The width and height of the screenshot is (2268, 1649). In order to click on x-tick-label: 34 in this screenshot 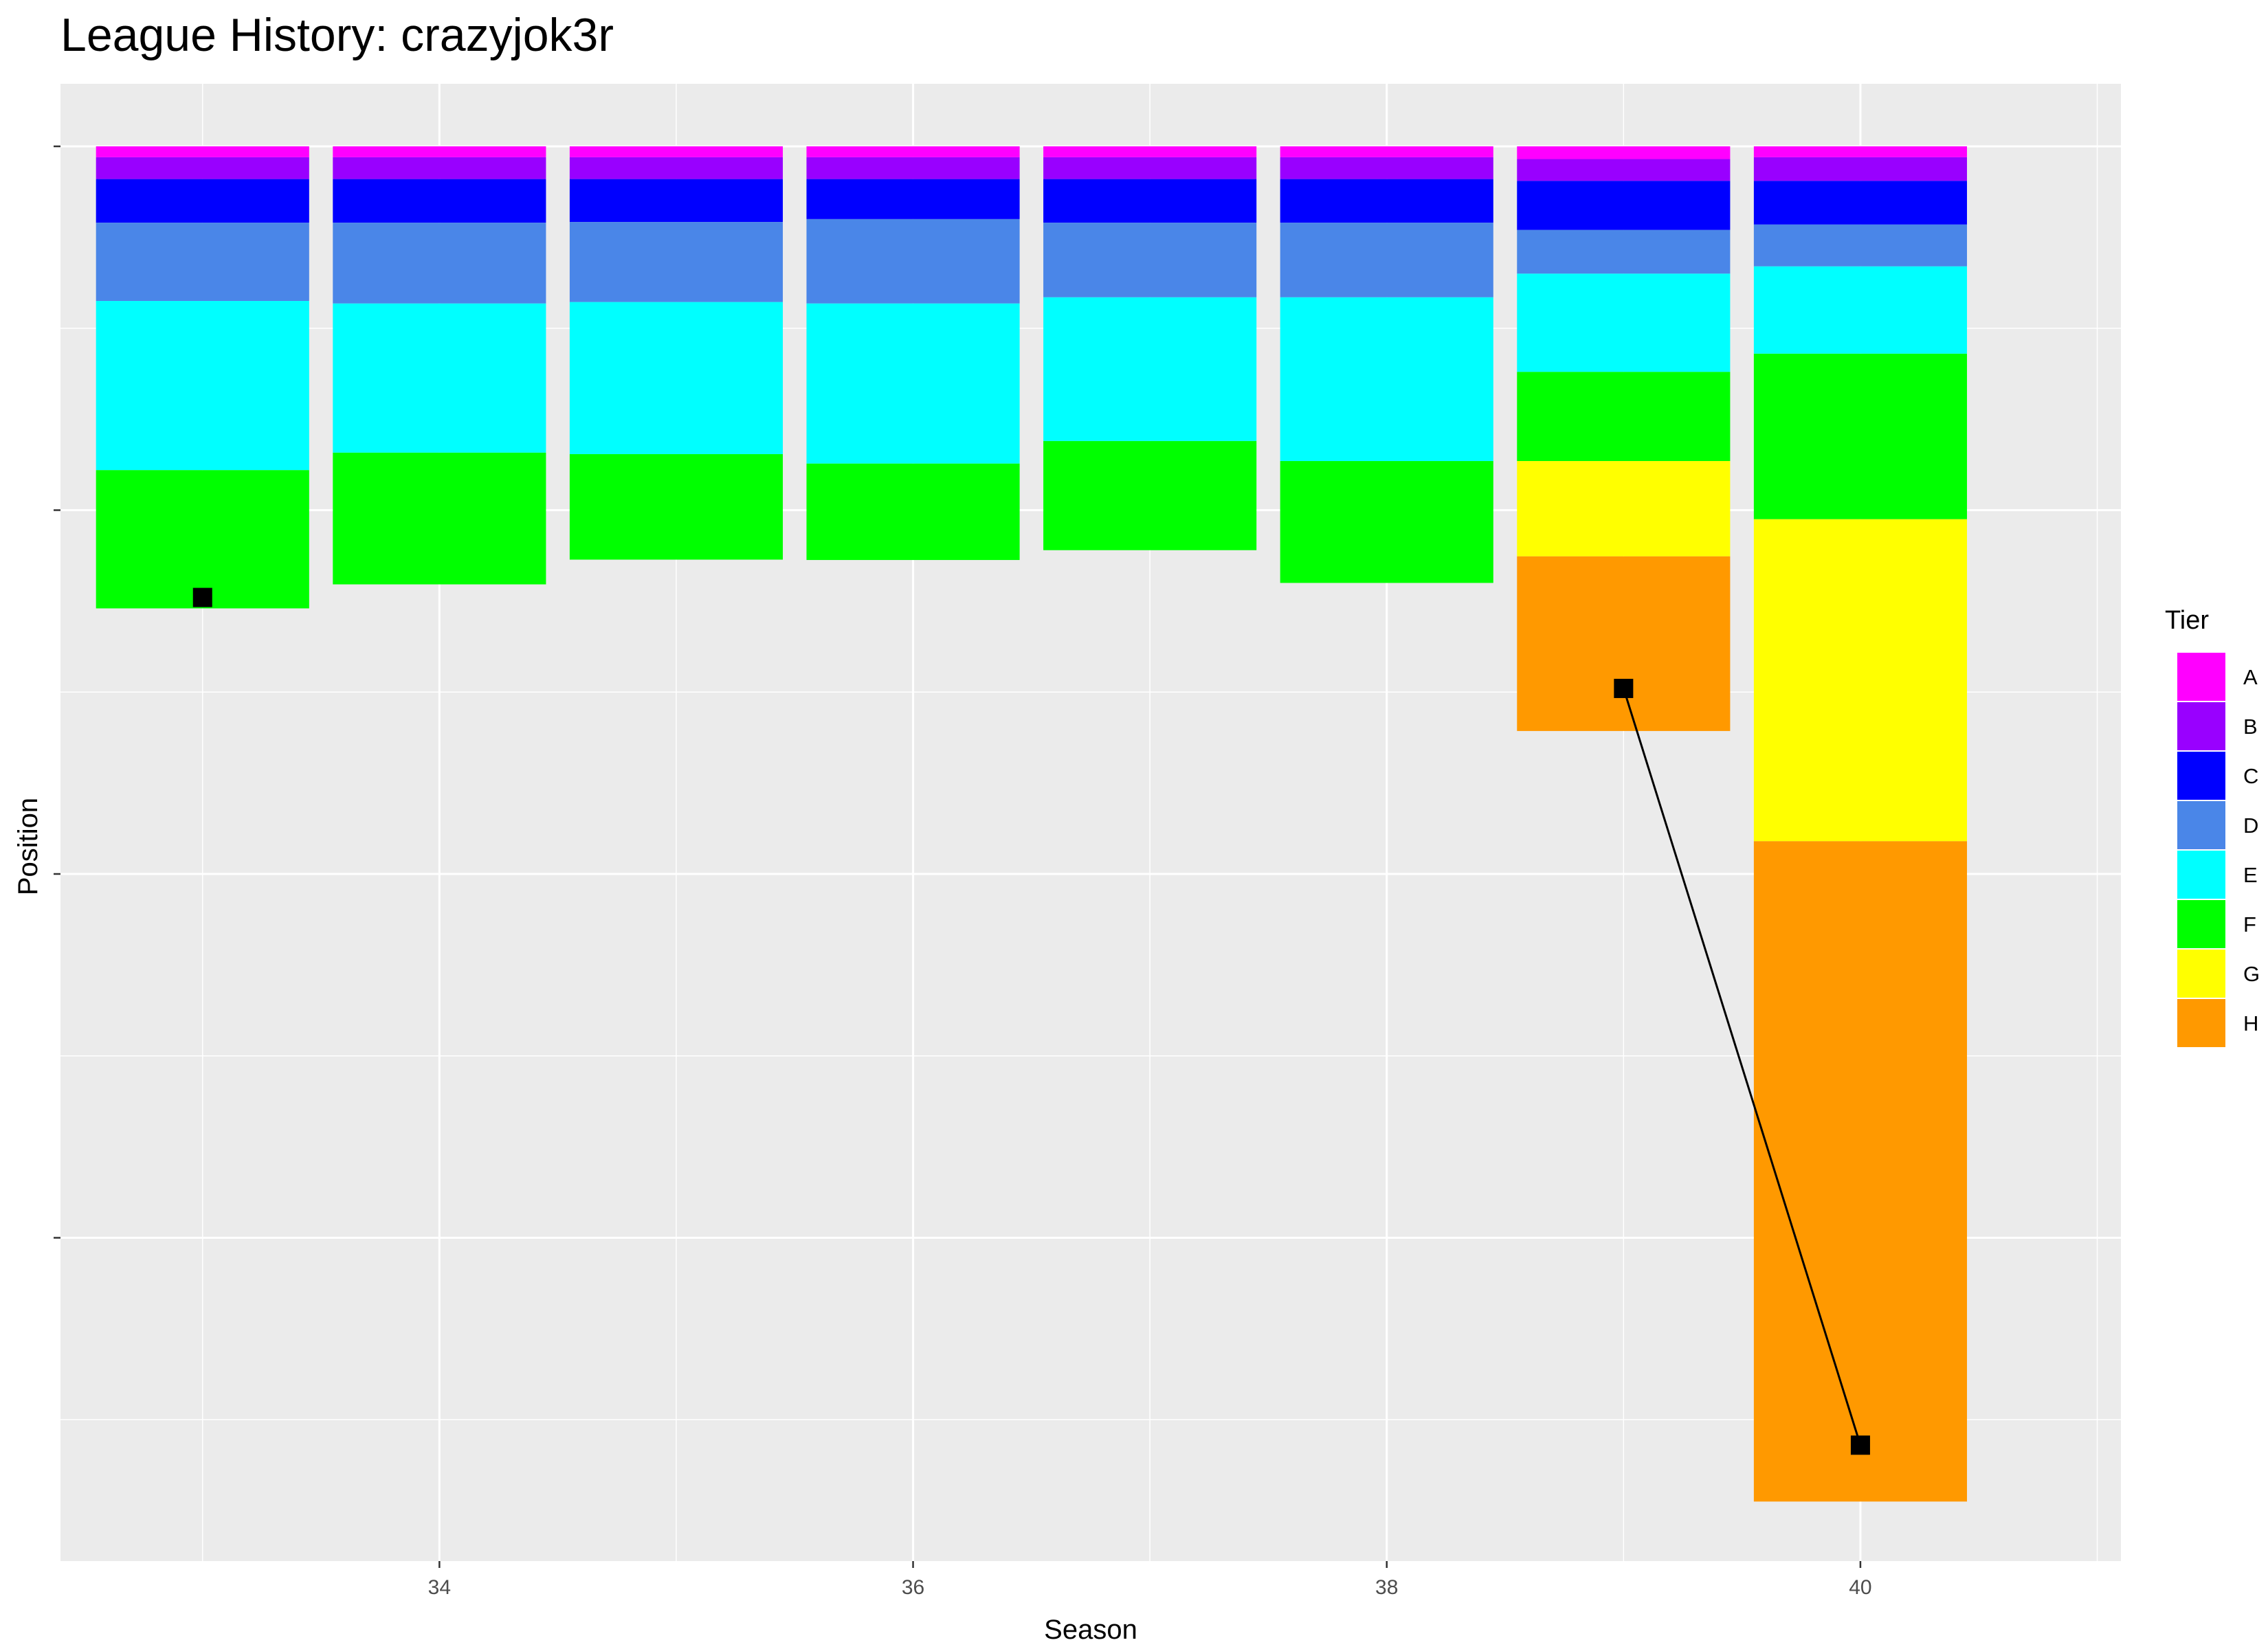, I will do `click(439, 1587)`.